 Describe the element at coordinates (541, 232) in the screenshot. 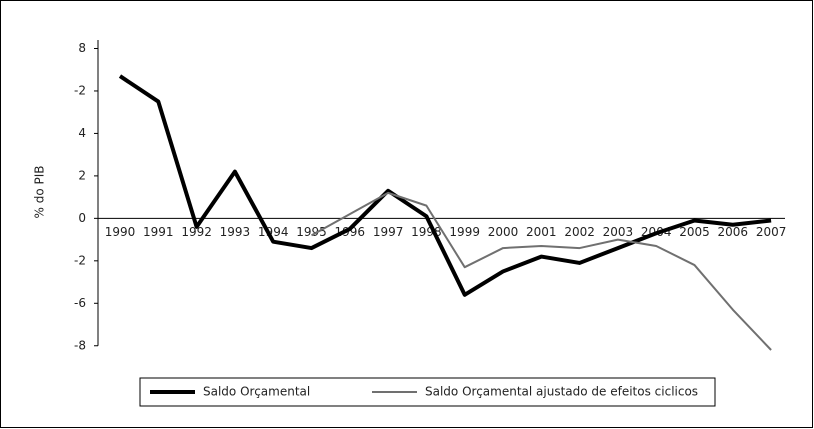

I see `x-tick-label: 2001` at that location.